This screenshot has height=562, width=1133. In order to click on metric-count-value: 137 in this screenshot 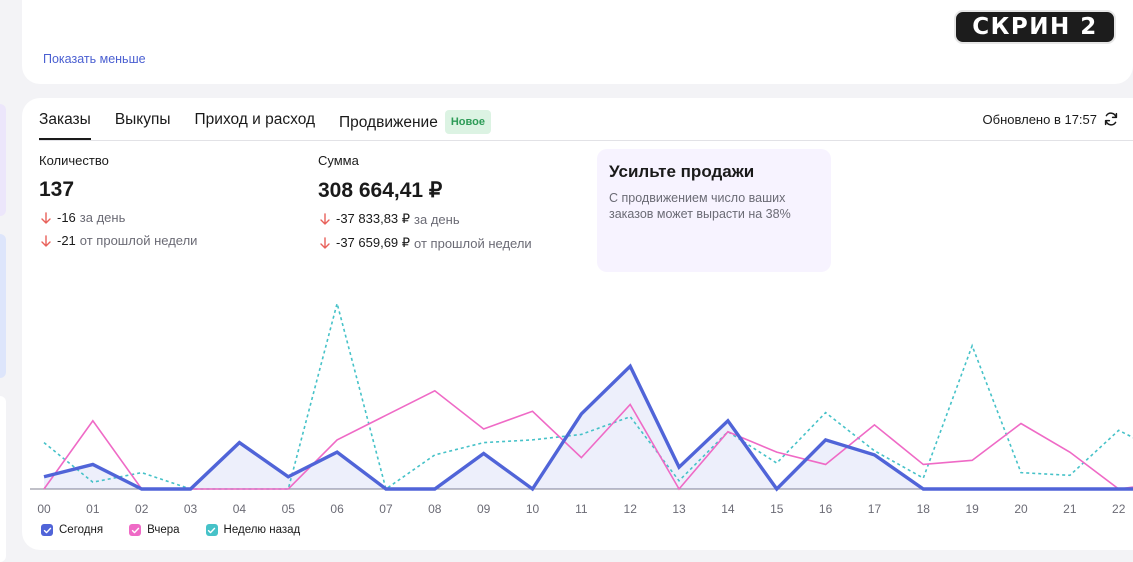, I will do `click(57, 189)`.